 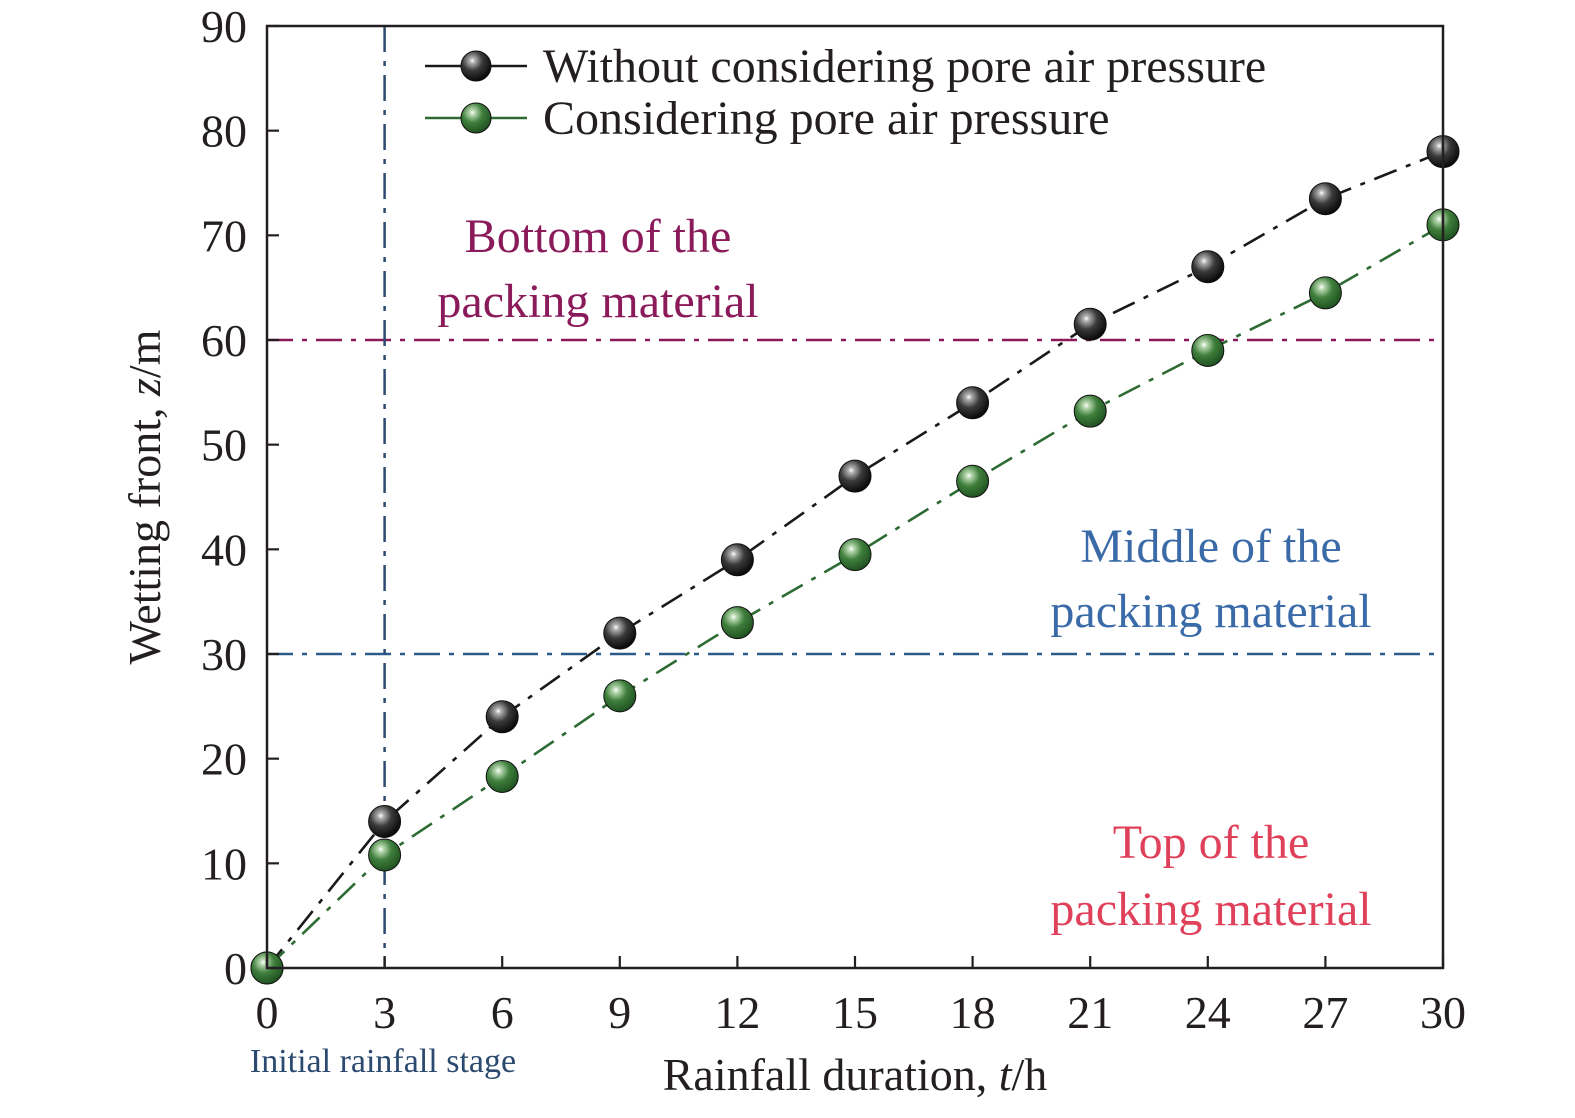 What do you see at coordinates (619, 1012) in the screenshot?
I see `x-tick-label-9: 9` at bounding box center [619, 1012].